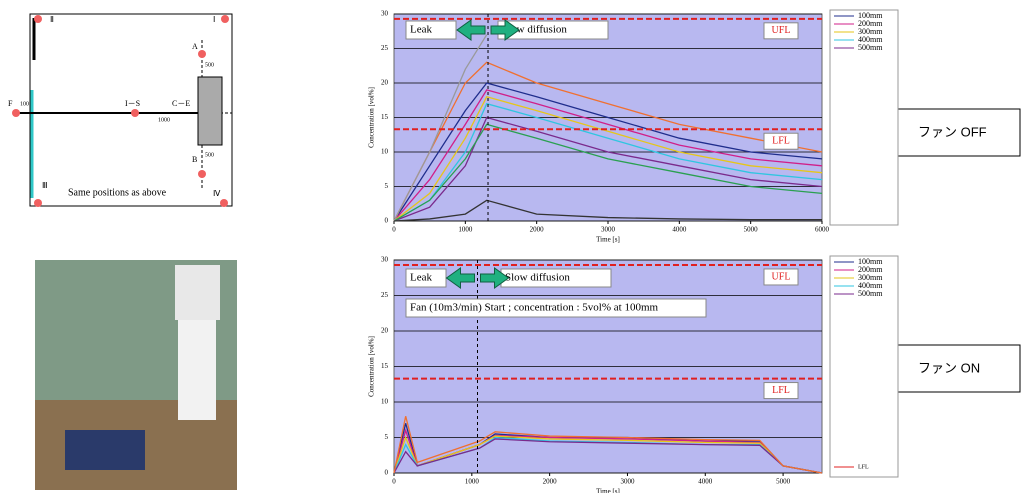  What do you see at coordinates (952, 131) in the screenshot?
I see `side-label: ファン OFF` at bounding box center [952, 131].